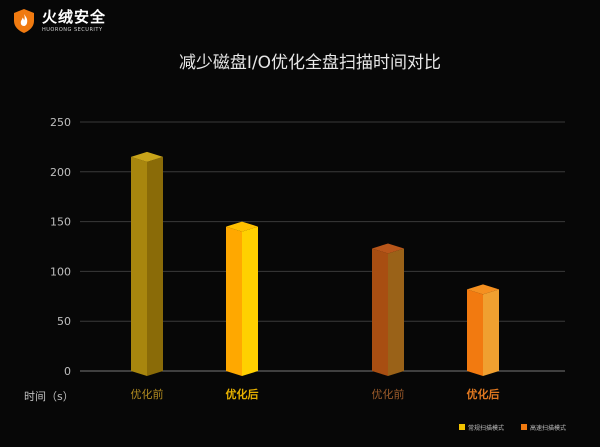 This screenshot has width=600, height=447. I want to click on chart-title: 减少磁盘I/O优化全盘扫描时间对比, so click(310, 63).